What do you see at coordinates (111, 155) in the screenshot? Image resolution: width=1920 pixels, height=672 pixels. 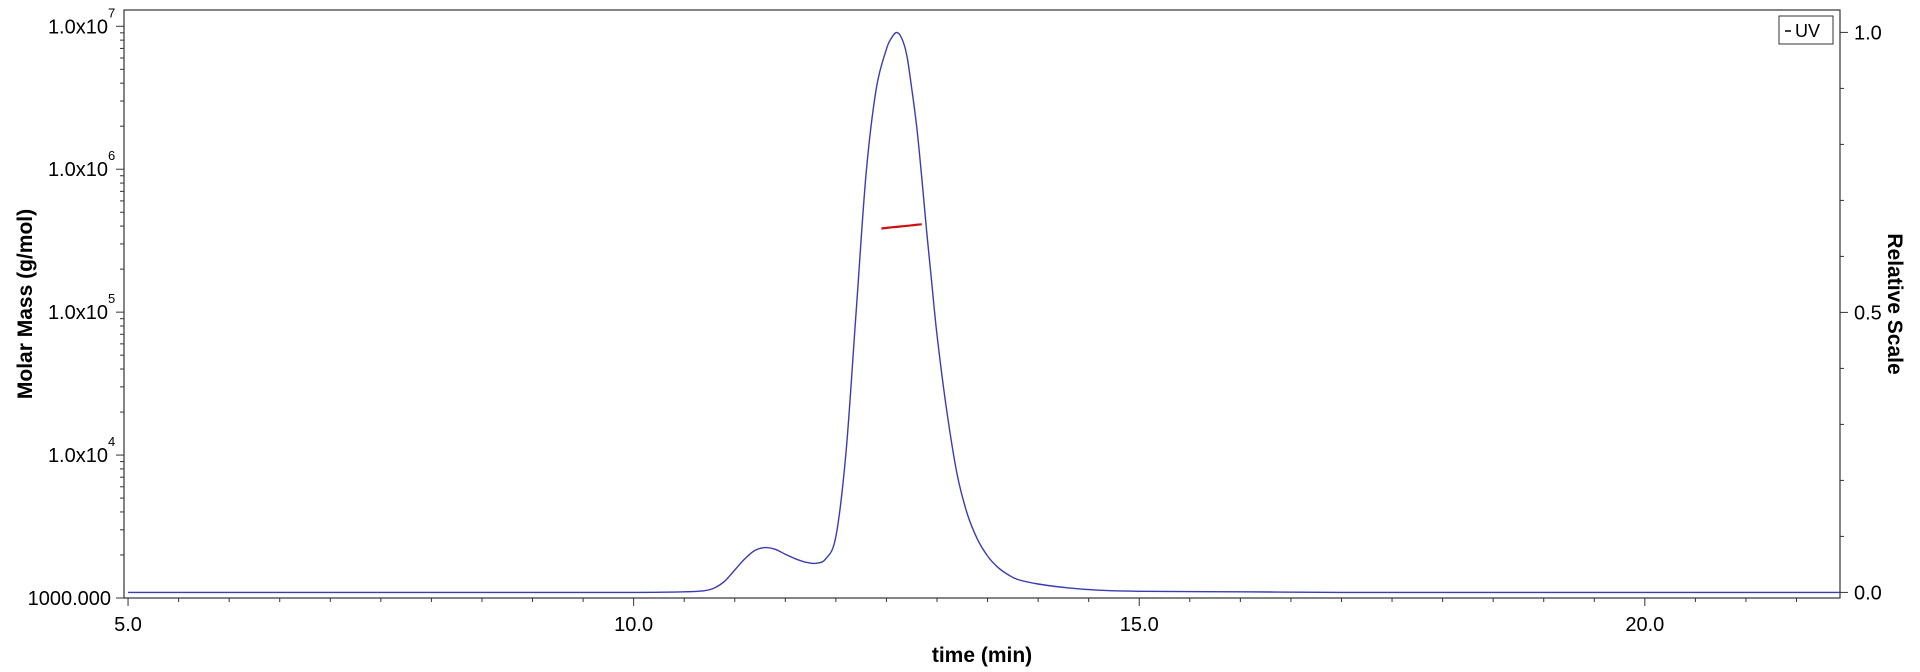 I see `y-tick-exponent: 6` at bounding box center [111, 155].